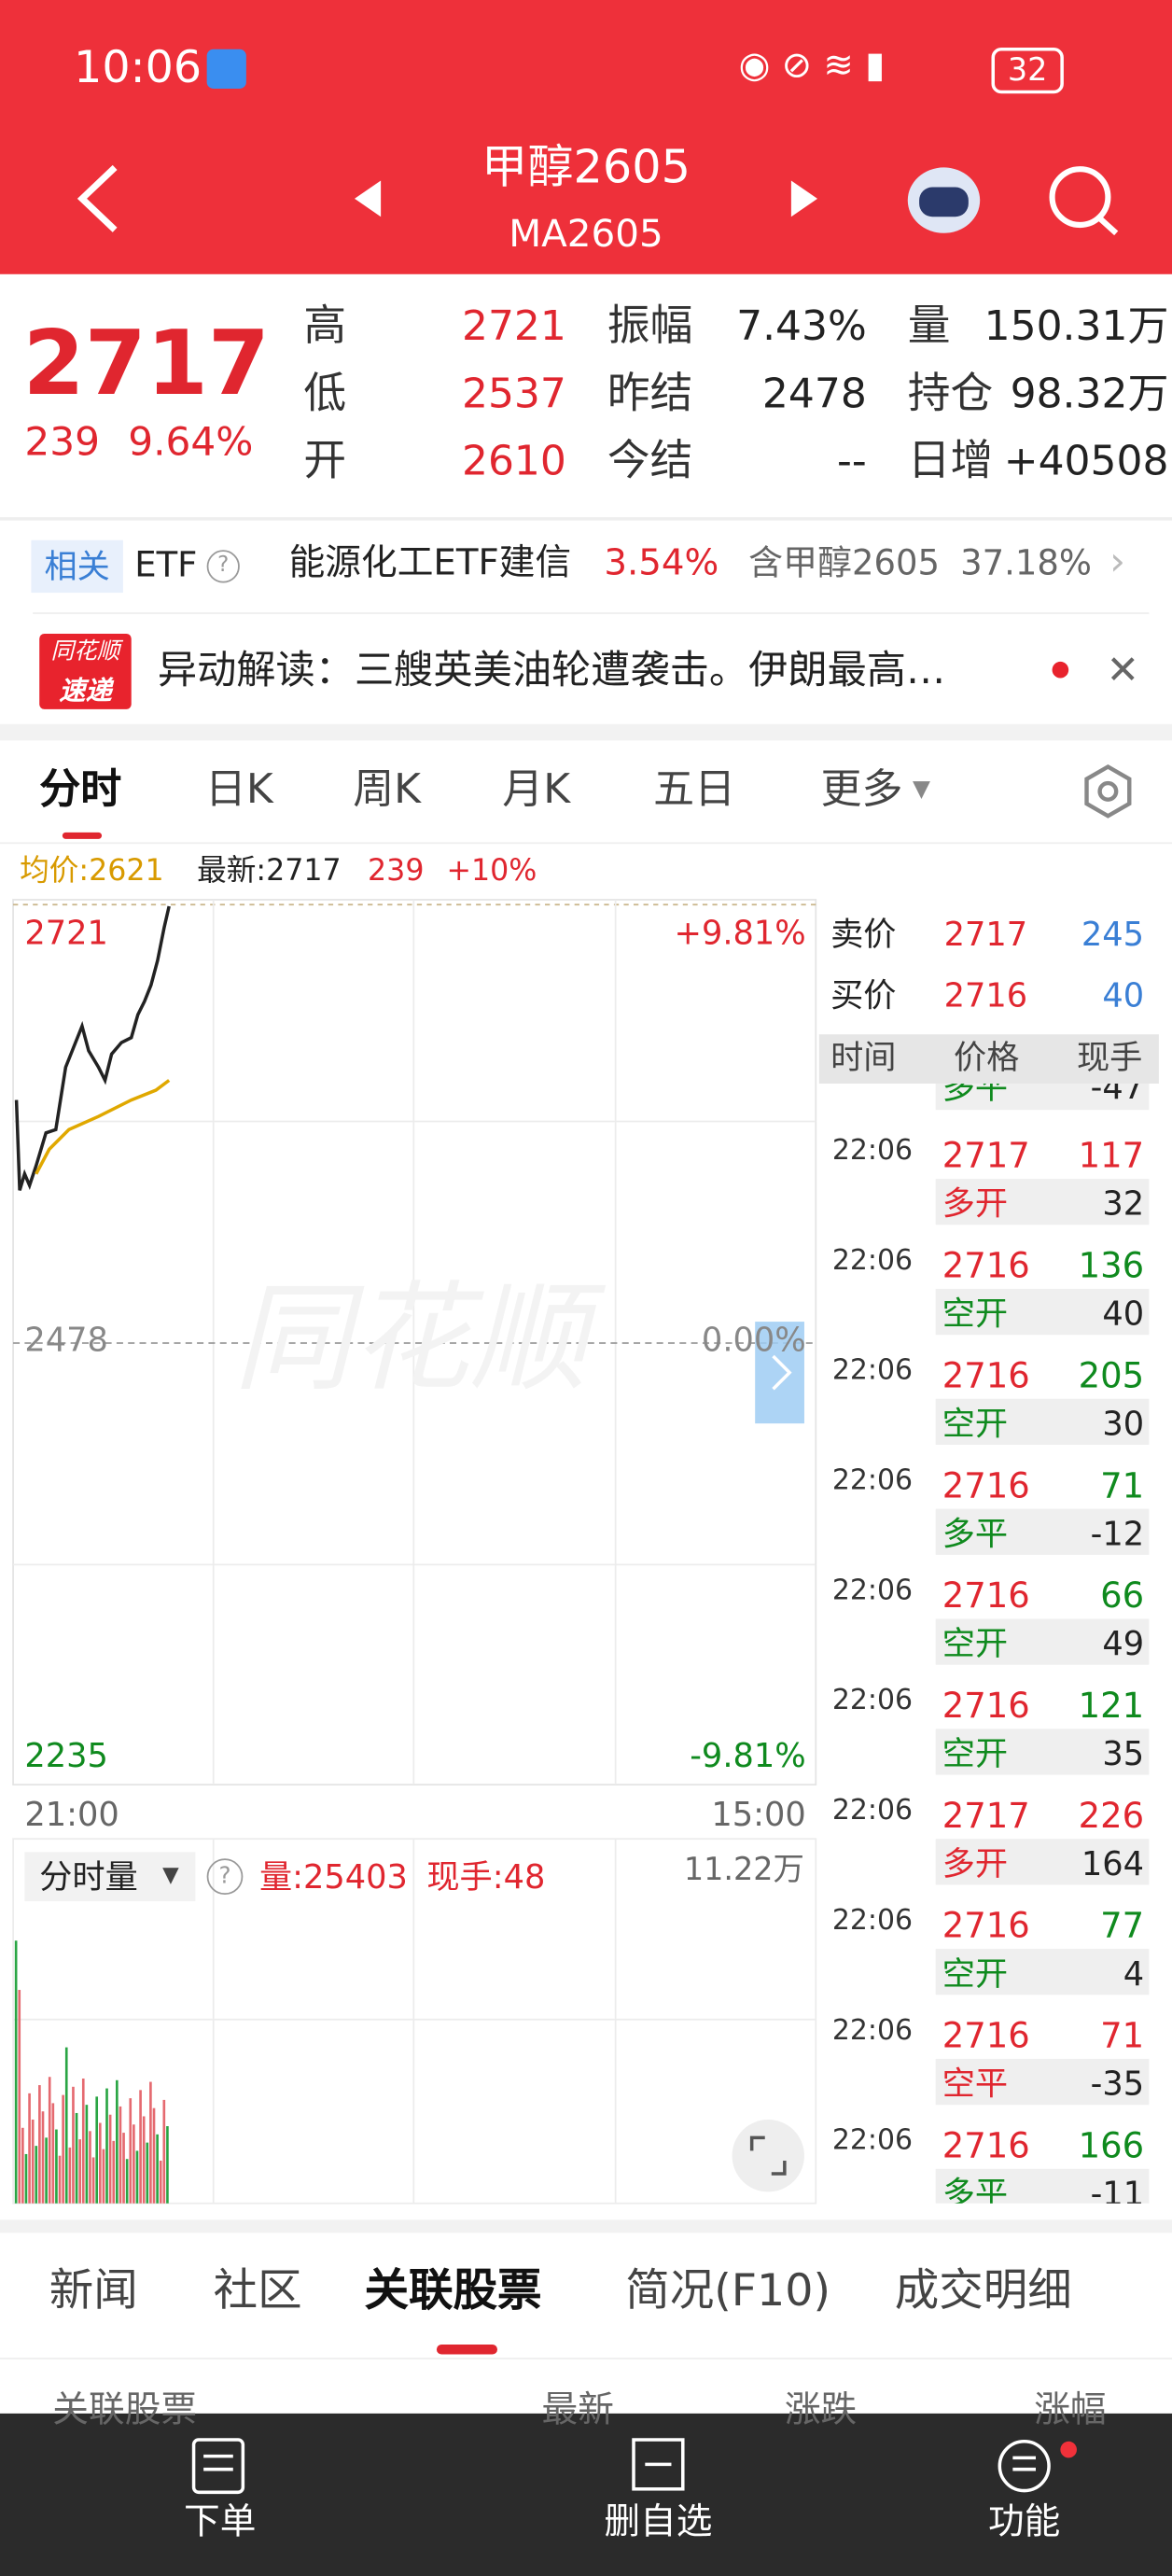  Describe the element at coordinates (325, 461) in the screenshot. I see `stat-label: 开` at that location.